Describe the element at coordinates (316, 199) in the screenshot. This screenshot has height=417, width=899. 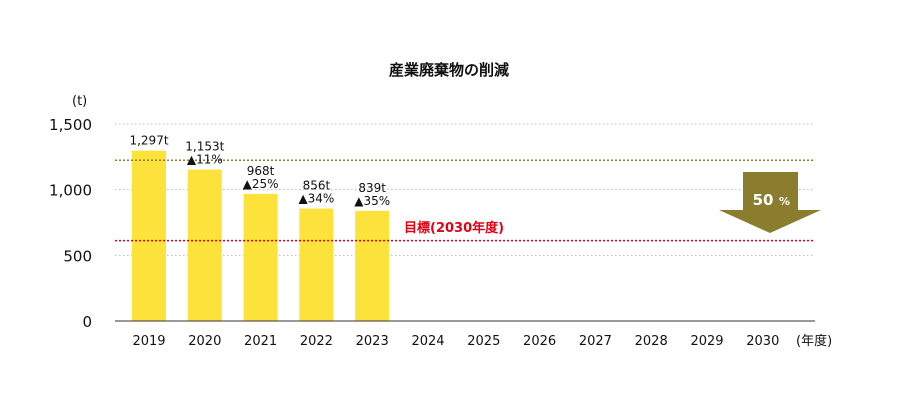
I see `reduction-label-2022: ▲34%` at that location.